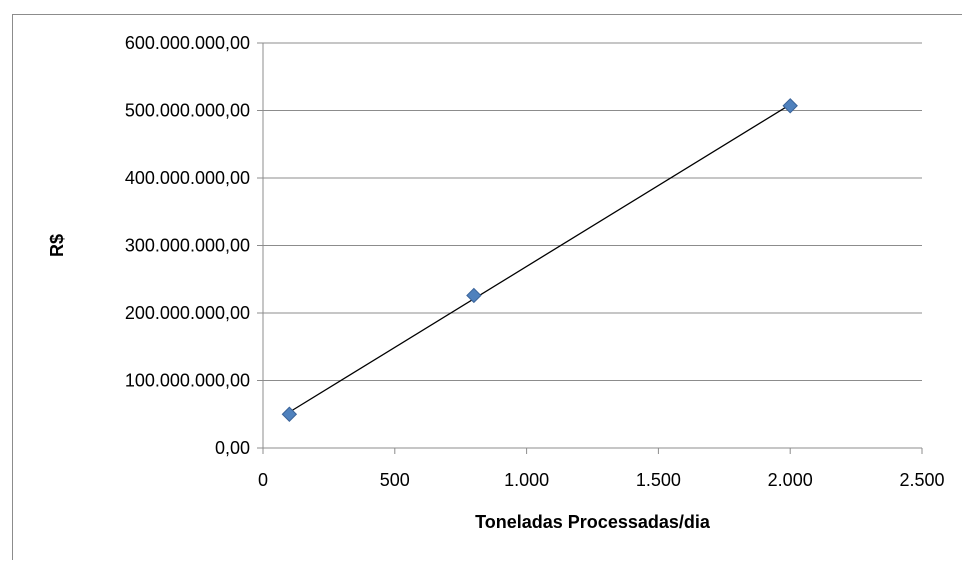 This screenshot has width=963, height=561. What do you see at coordinates (263, 480) in the screenshot?
I see `x-tick-label: 0` at bounding box center [263, 480].